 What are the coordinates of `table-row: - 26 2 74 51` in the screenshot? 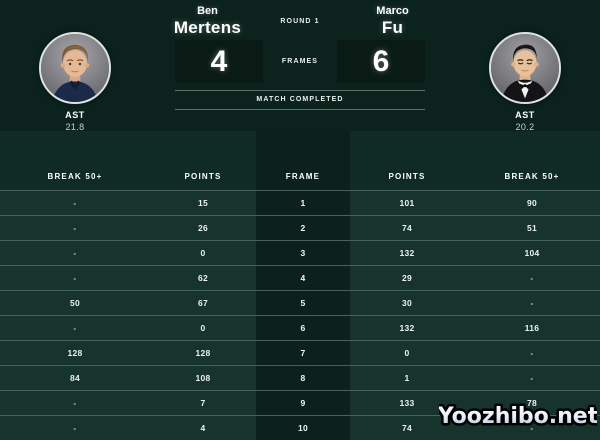 It's located at (300, 227).